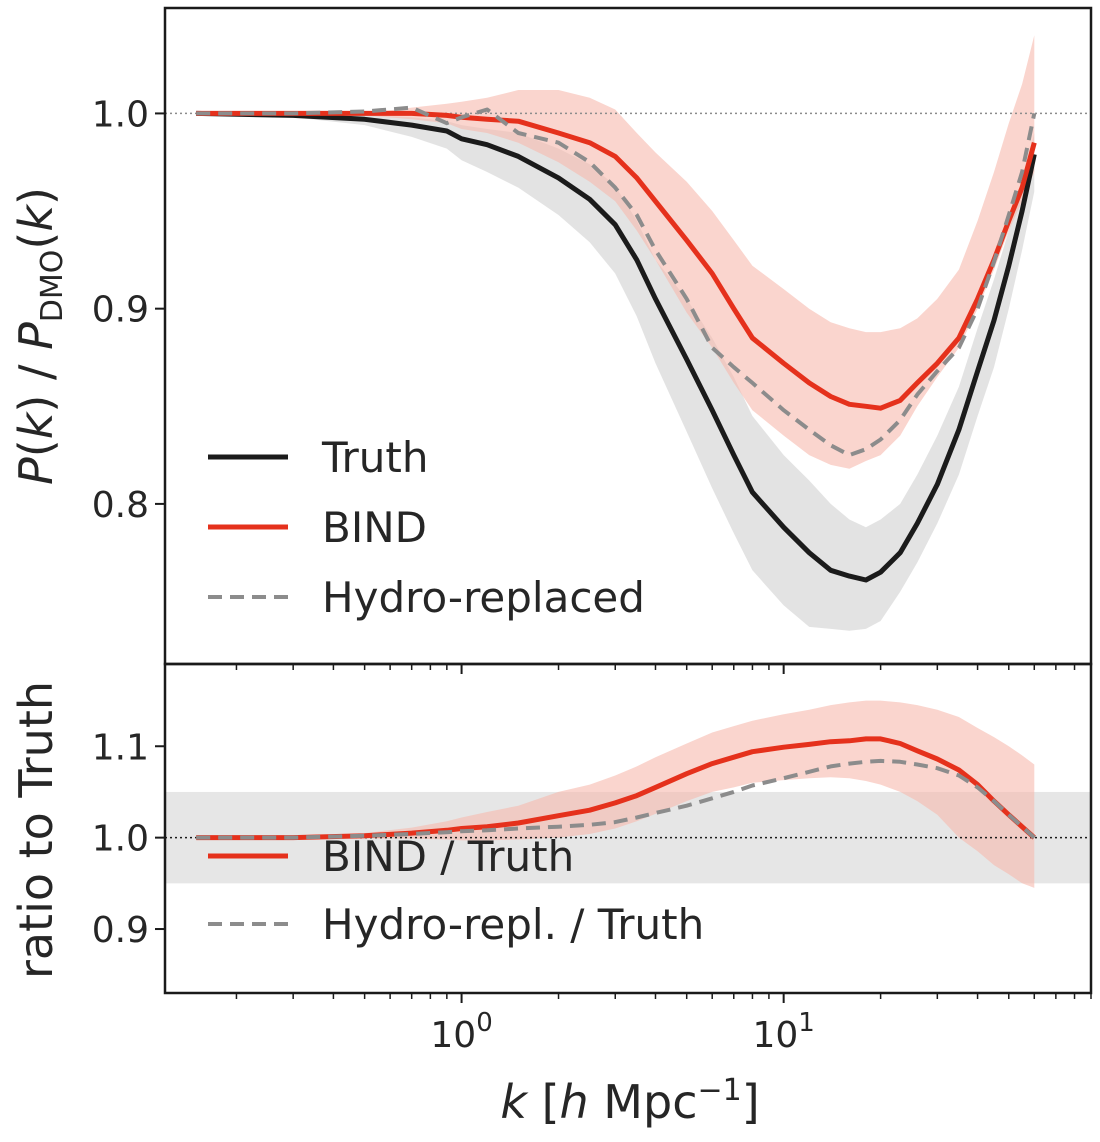 This screenshot has width=1100, height=1142. I want to click on bind-truth-band, so click(615, 794).